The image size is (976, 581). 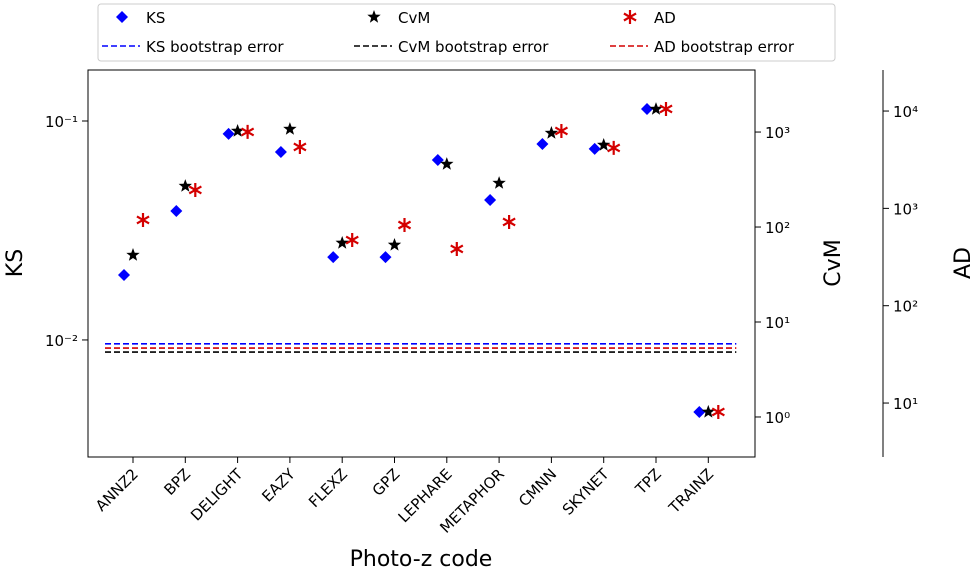 What do you see at coordinates (724, 47) in the screenshot?
I see `legend-label: AD bootstrap error` at bounding box center [724, 47].